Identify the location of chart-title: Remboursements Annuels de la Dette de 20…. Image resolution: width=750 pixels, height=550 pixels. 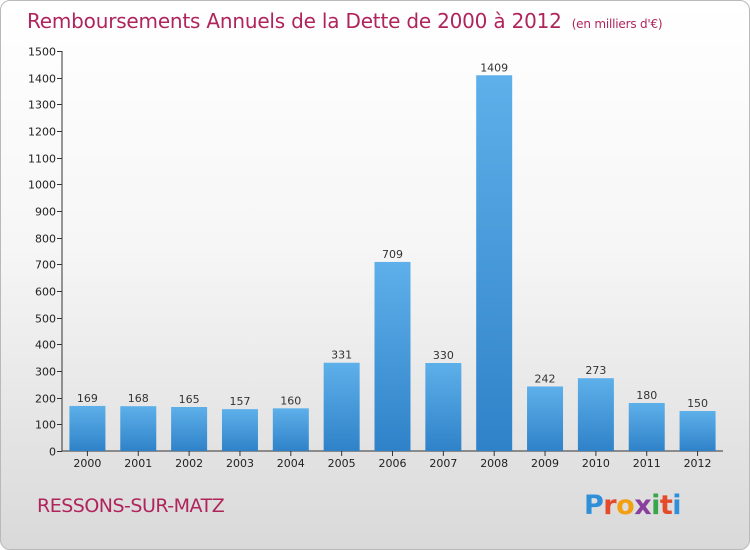
(345, 21).